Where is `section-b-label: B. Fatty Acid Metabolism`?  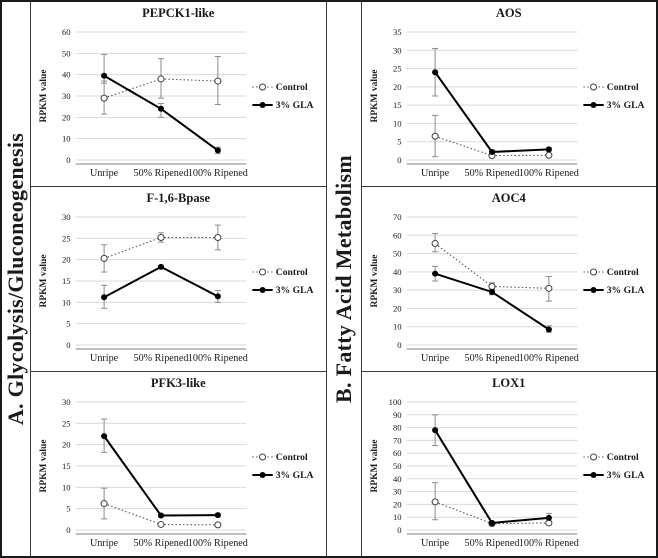 section-b-label: B. Fatty Acid Metabolism is located at coordinates (343, 279).